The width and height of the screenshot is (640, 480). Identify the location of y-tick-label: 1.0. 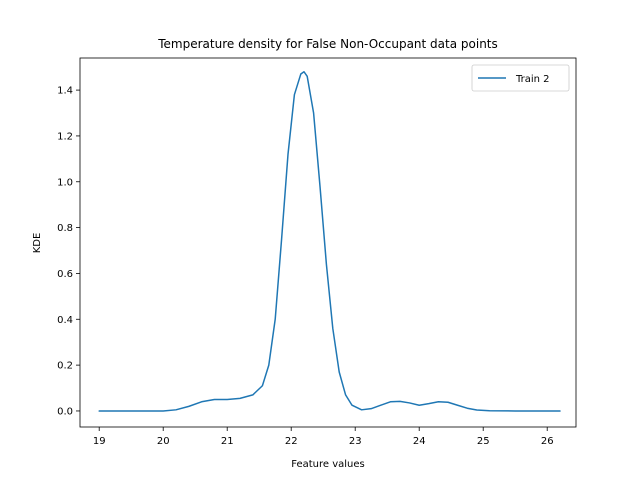
(65, 182).